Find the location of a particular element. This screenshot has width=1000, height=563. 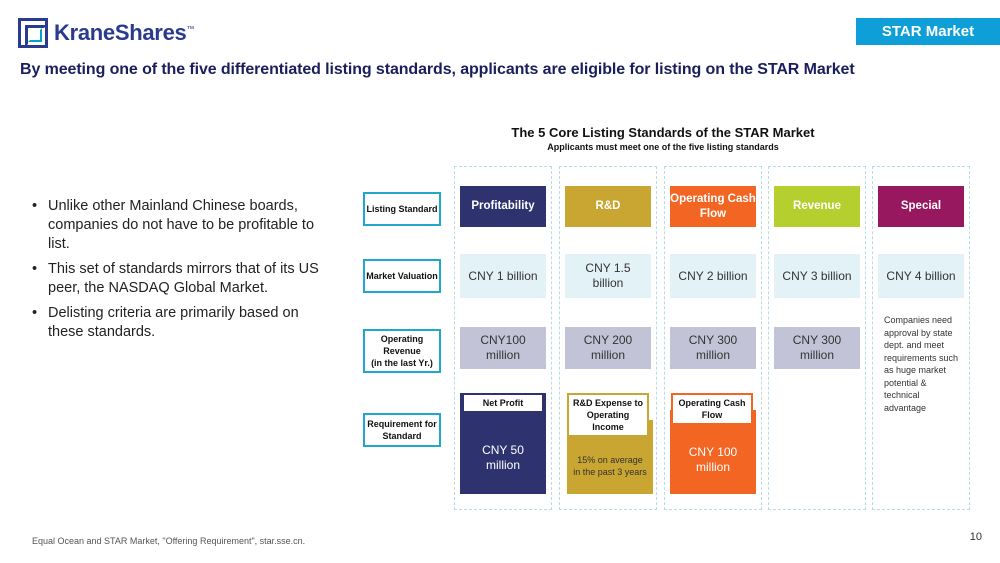

header-special: Special is located at coordinates (921, 206).